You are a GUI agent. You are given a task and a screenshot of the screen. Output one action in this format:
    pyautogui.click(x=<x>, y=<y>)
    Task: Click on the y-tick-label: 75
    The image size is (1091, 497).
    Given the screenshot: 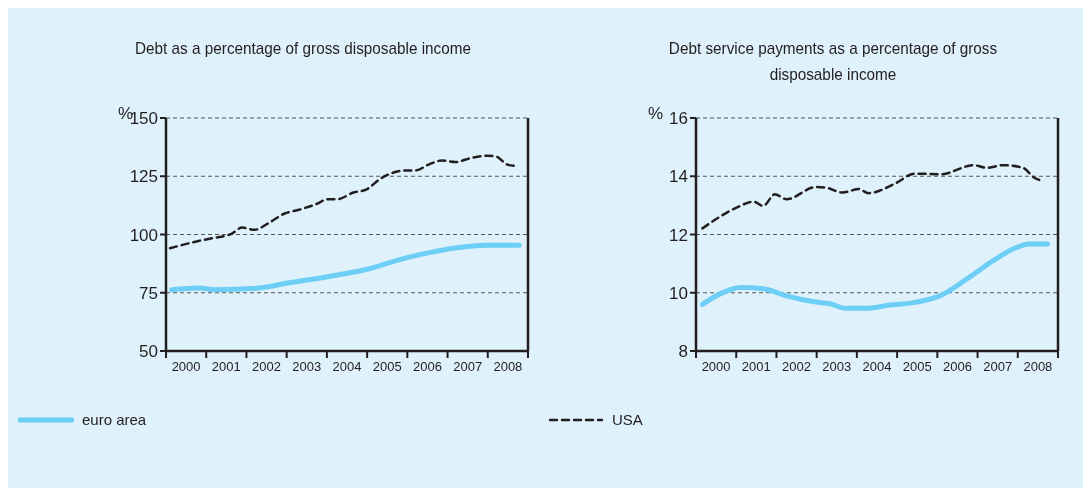 What is the action you would take?
    pyautogui.click(x=148, y=293)
    